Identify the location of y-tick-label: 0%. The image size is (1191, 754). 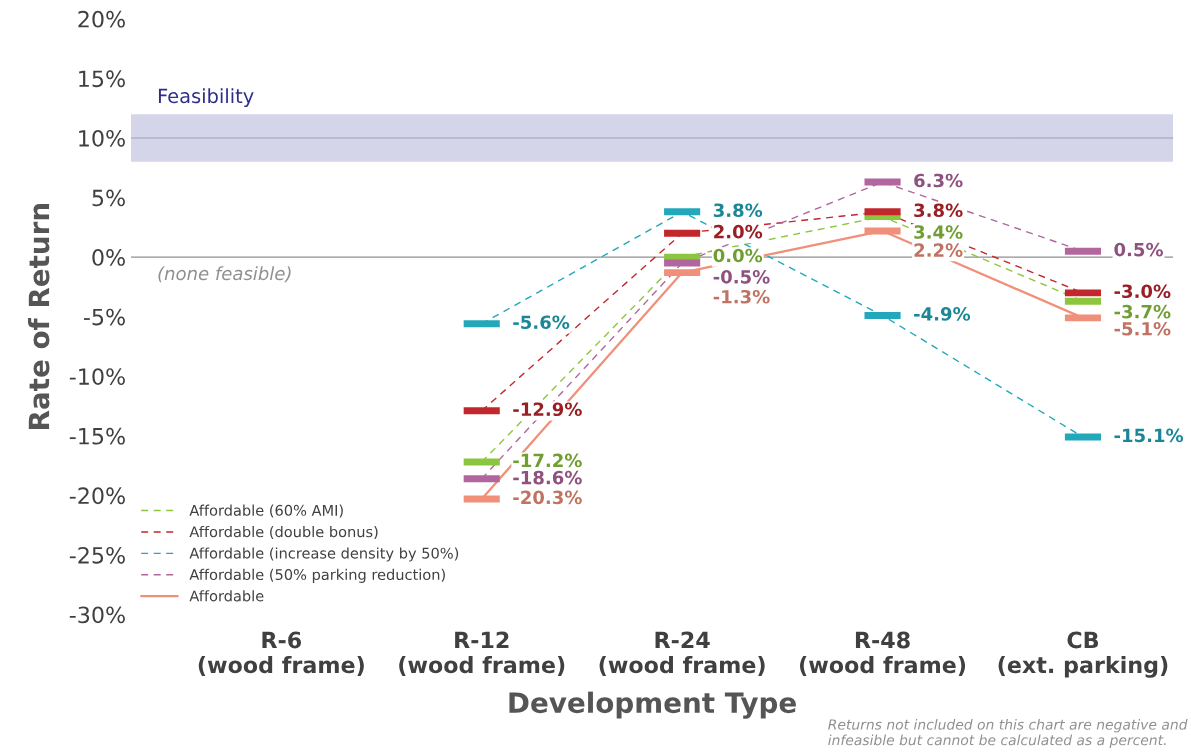
(108, 257).